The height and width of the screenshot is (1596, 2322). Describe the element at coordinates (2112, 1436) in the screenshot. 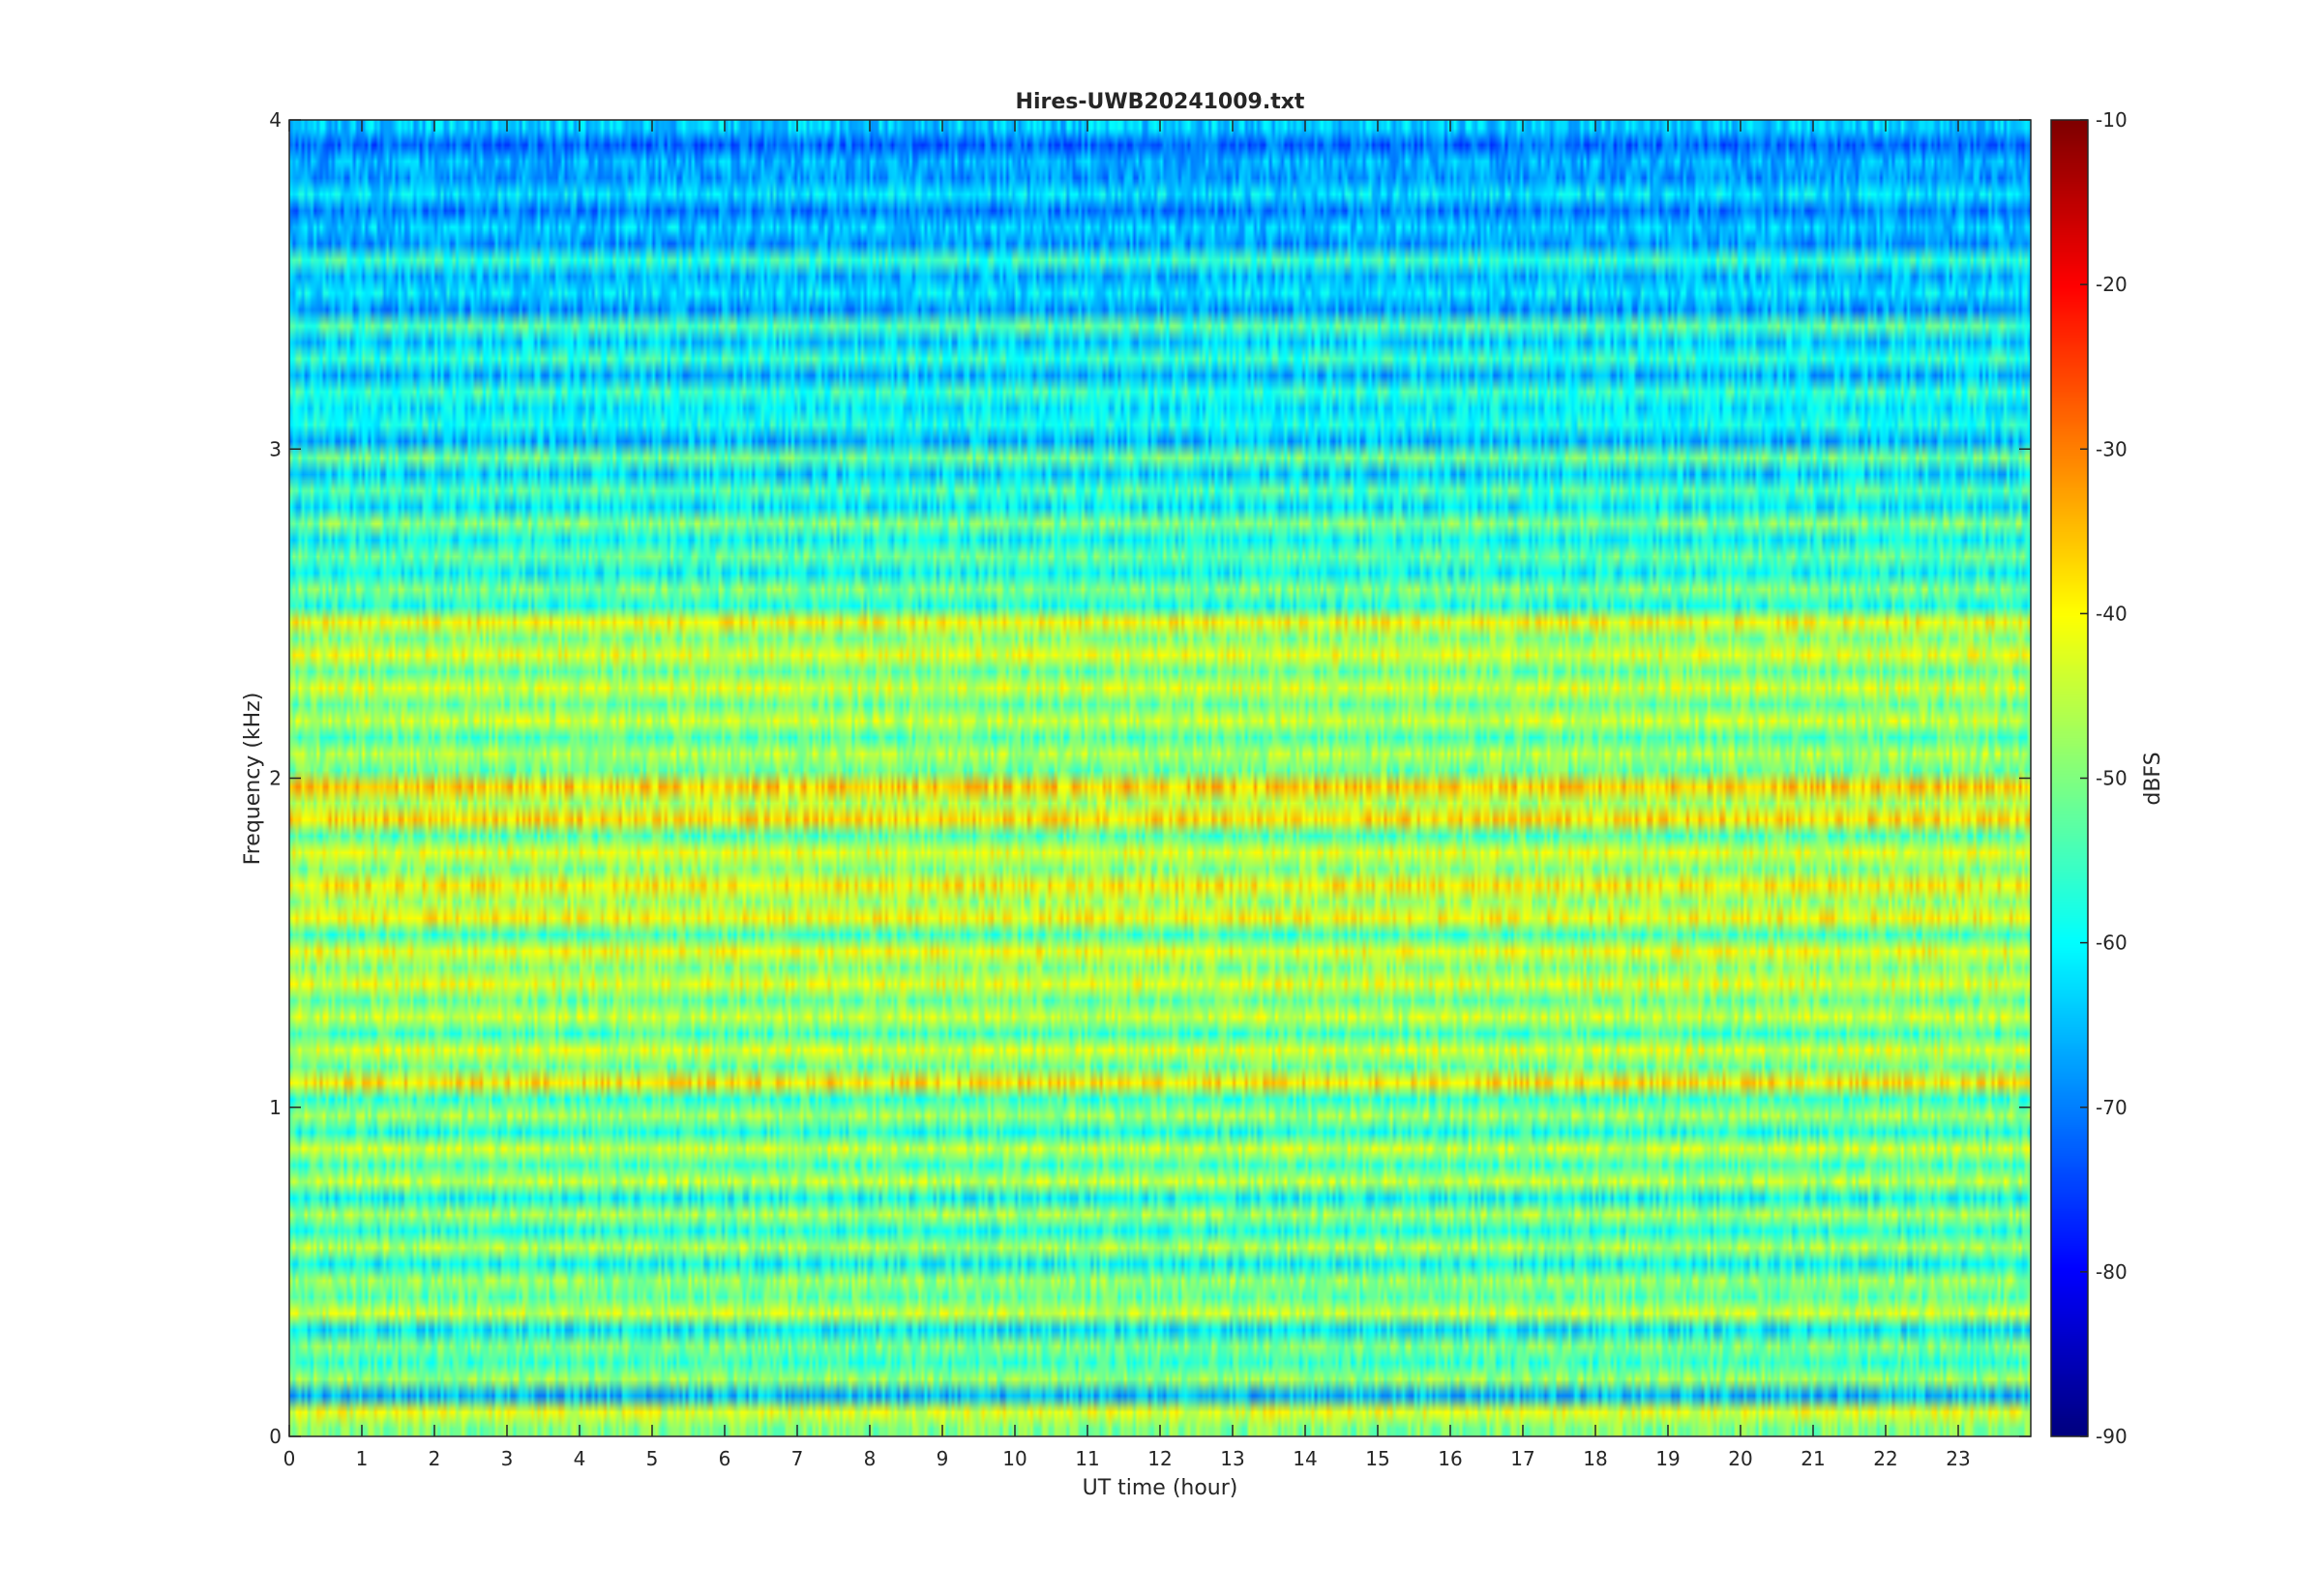

I see `colorbar-tick-label: -90` at that location.